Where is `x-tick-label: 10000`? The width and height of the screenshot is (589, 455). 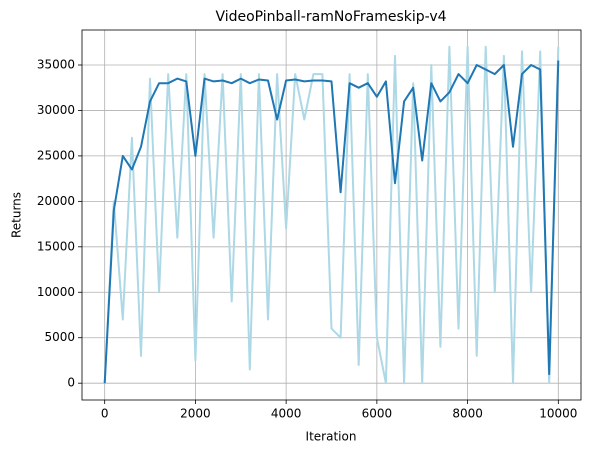 x-tick-label: 10000 is located at coordinates (558, 414).